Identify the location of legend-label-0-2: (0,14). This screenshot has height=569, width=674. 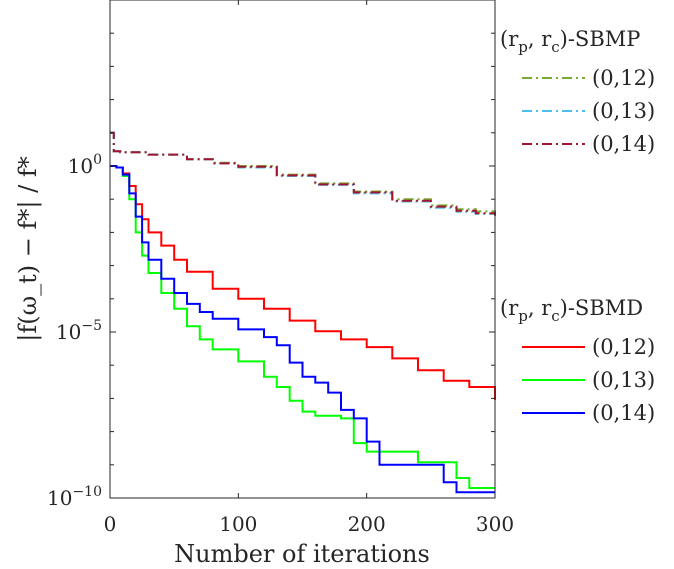
(623, 144).